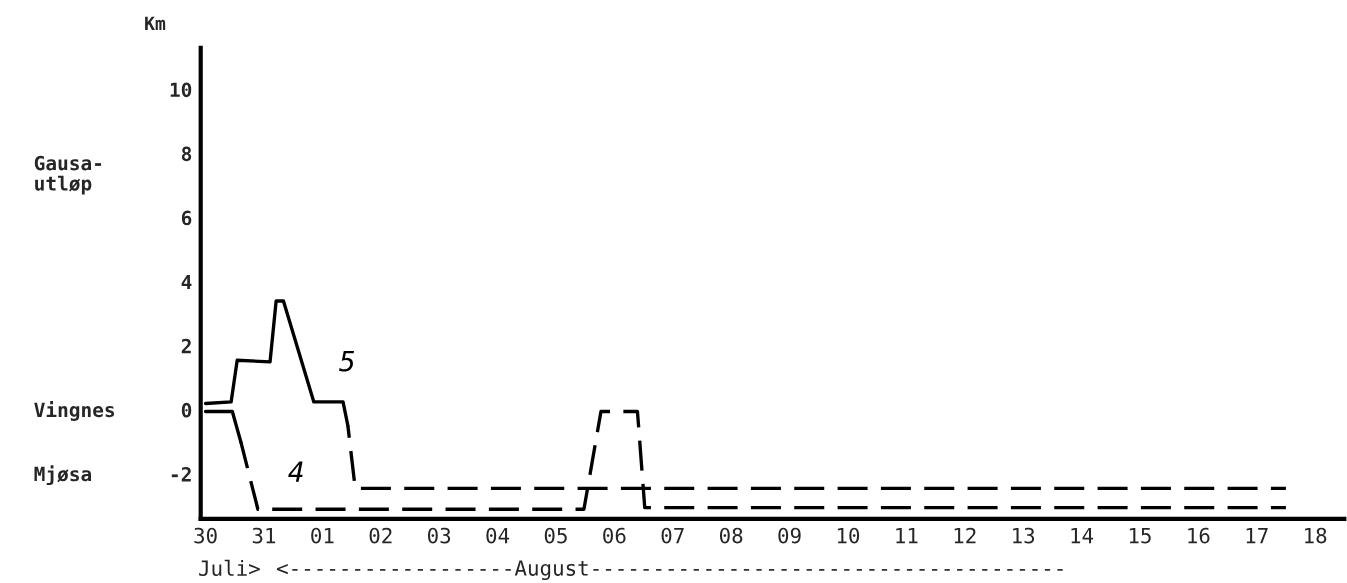  Describe the element at coordinates (322, 535) in the screenshot. I see `x-tick-label: 01` at that location.